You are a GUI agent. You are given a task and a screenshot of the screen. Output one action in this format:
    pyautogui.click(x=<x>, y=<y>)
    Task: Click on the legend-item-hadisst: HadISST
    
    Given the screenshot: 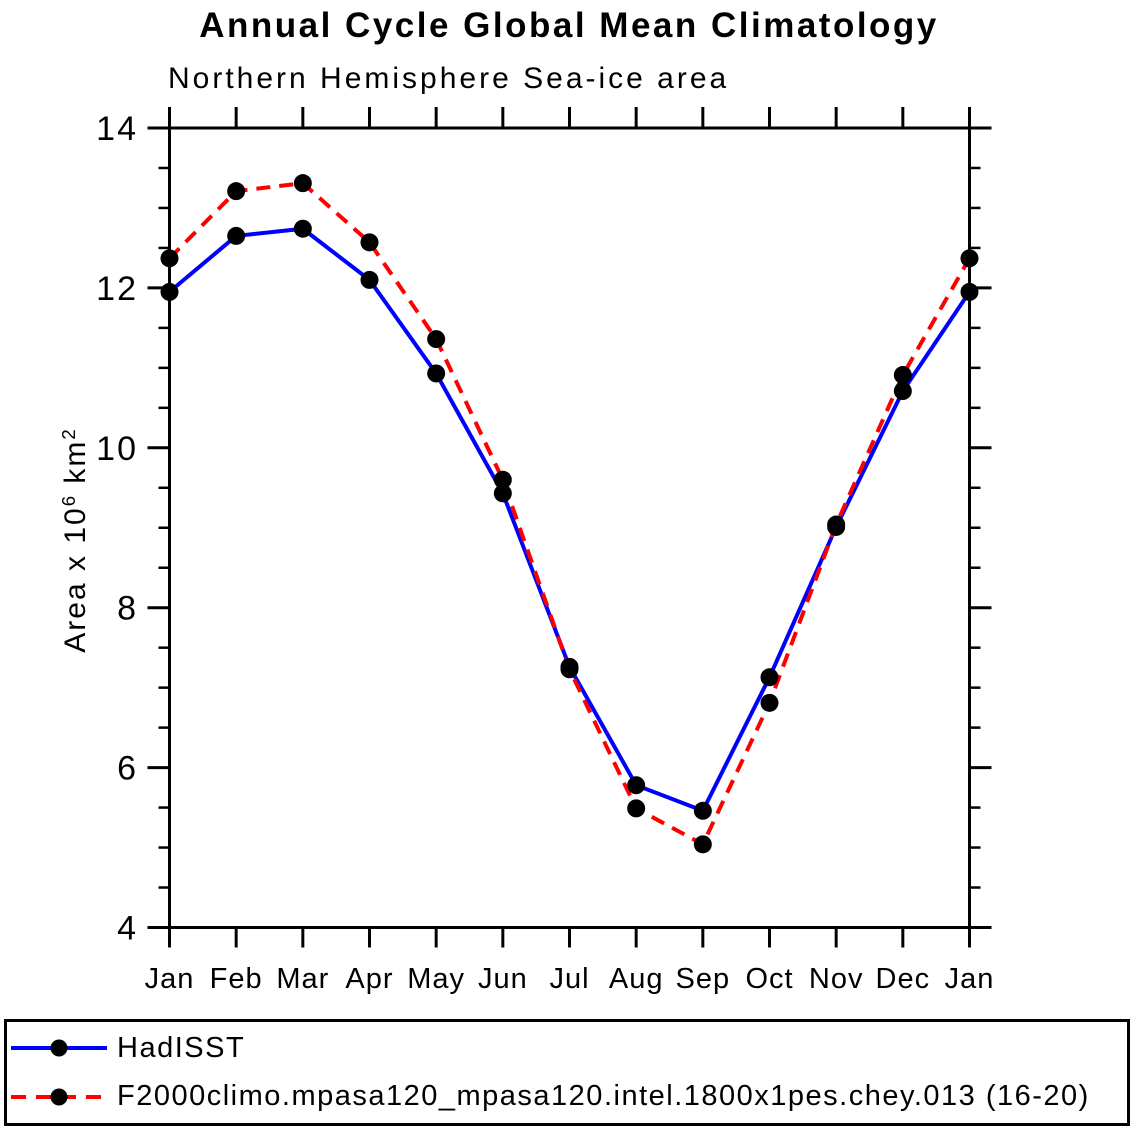 What is the action you would take?
    pyautogui.click(x=569, y=1048)
    